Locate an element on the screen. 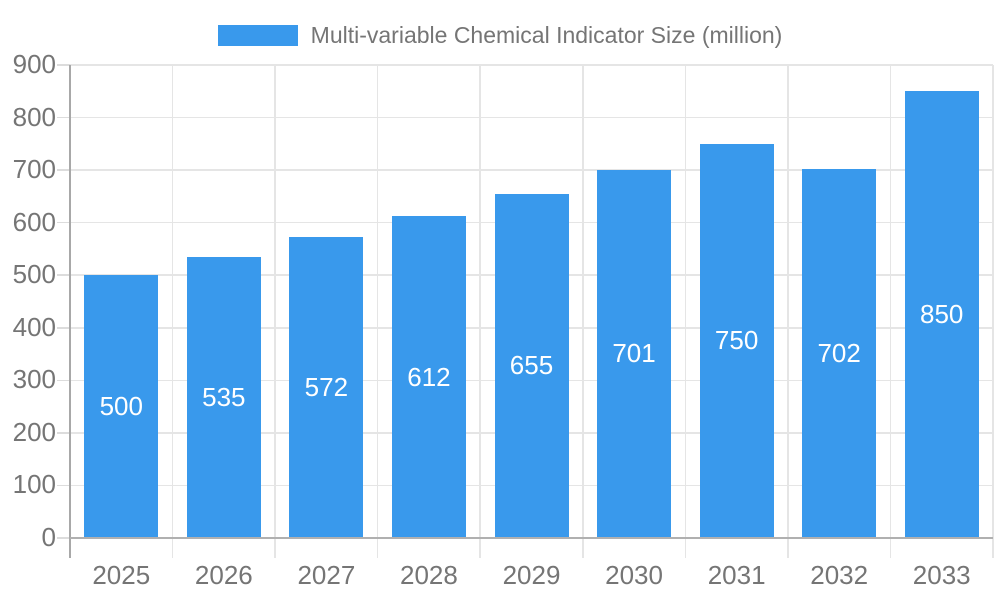 This screenshot has width=1000, height=600. bar-2031: 750 is located at coordinates (736, 340).